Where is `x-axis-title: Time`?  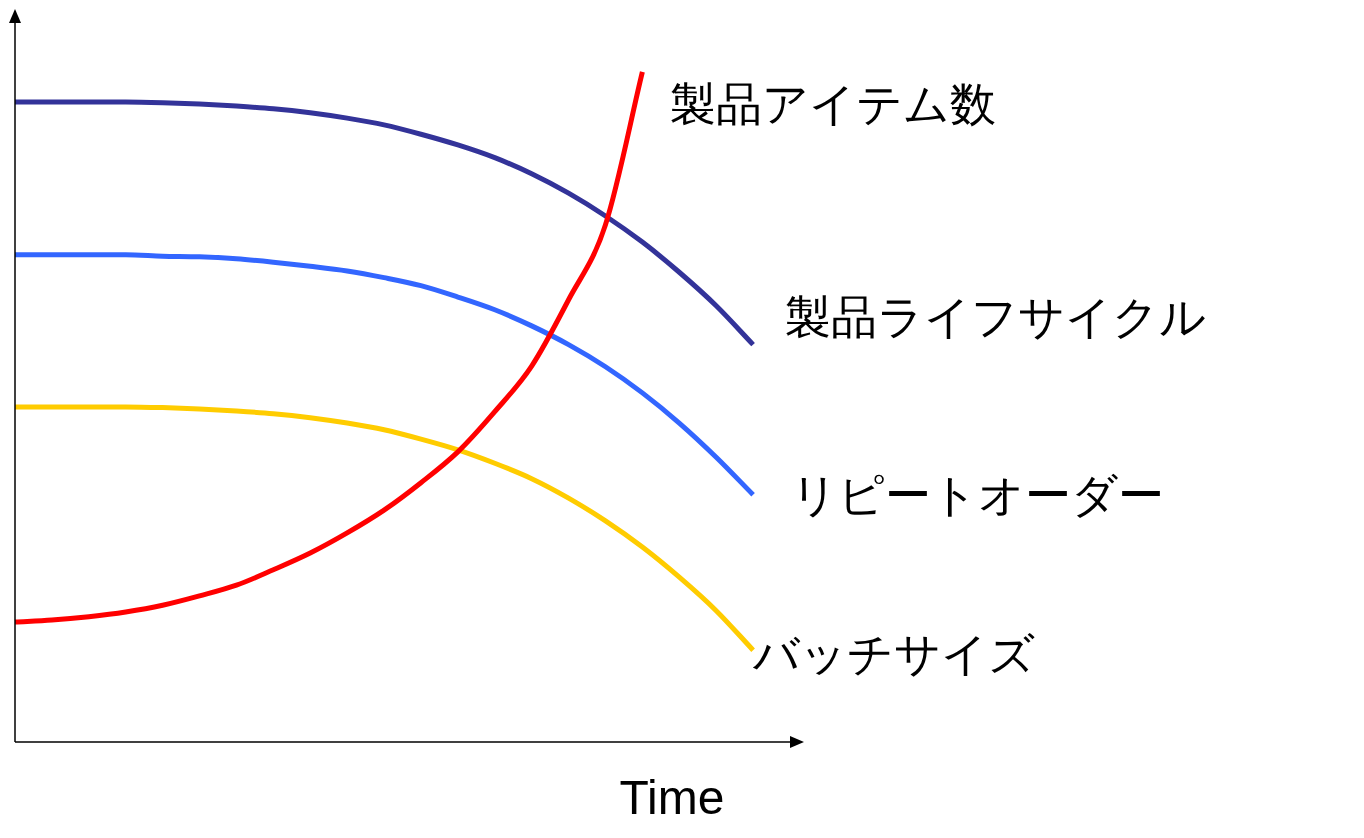
x-axis-title: Time is located at coordinates (672, 797).